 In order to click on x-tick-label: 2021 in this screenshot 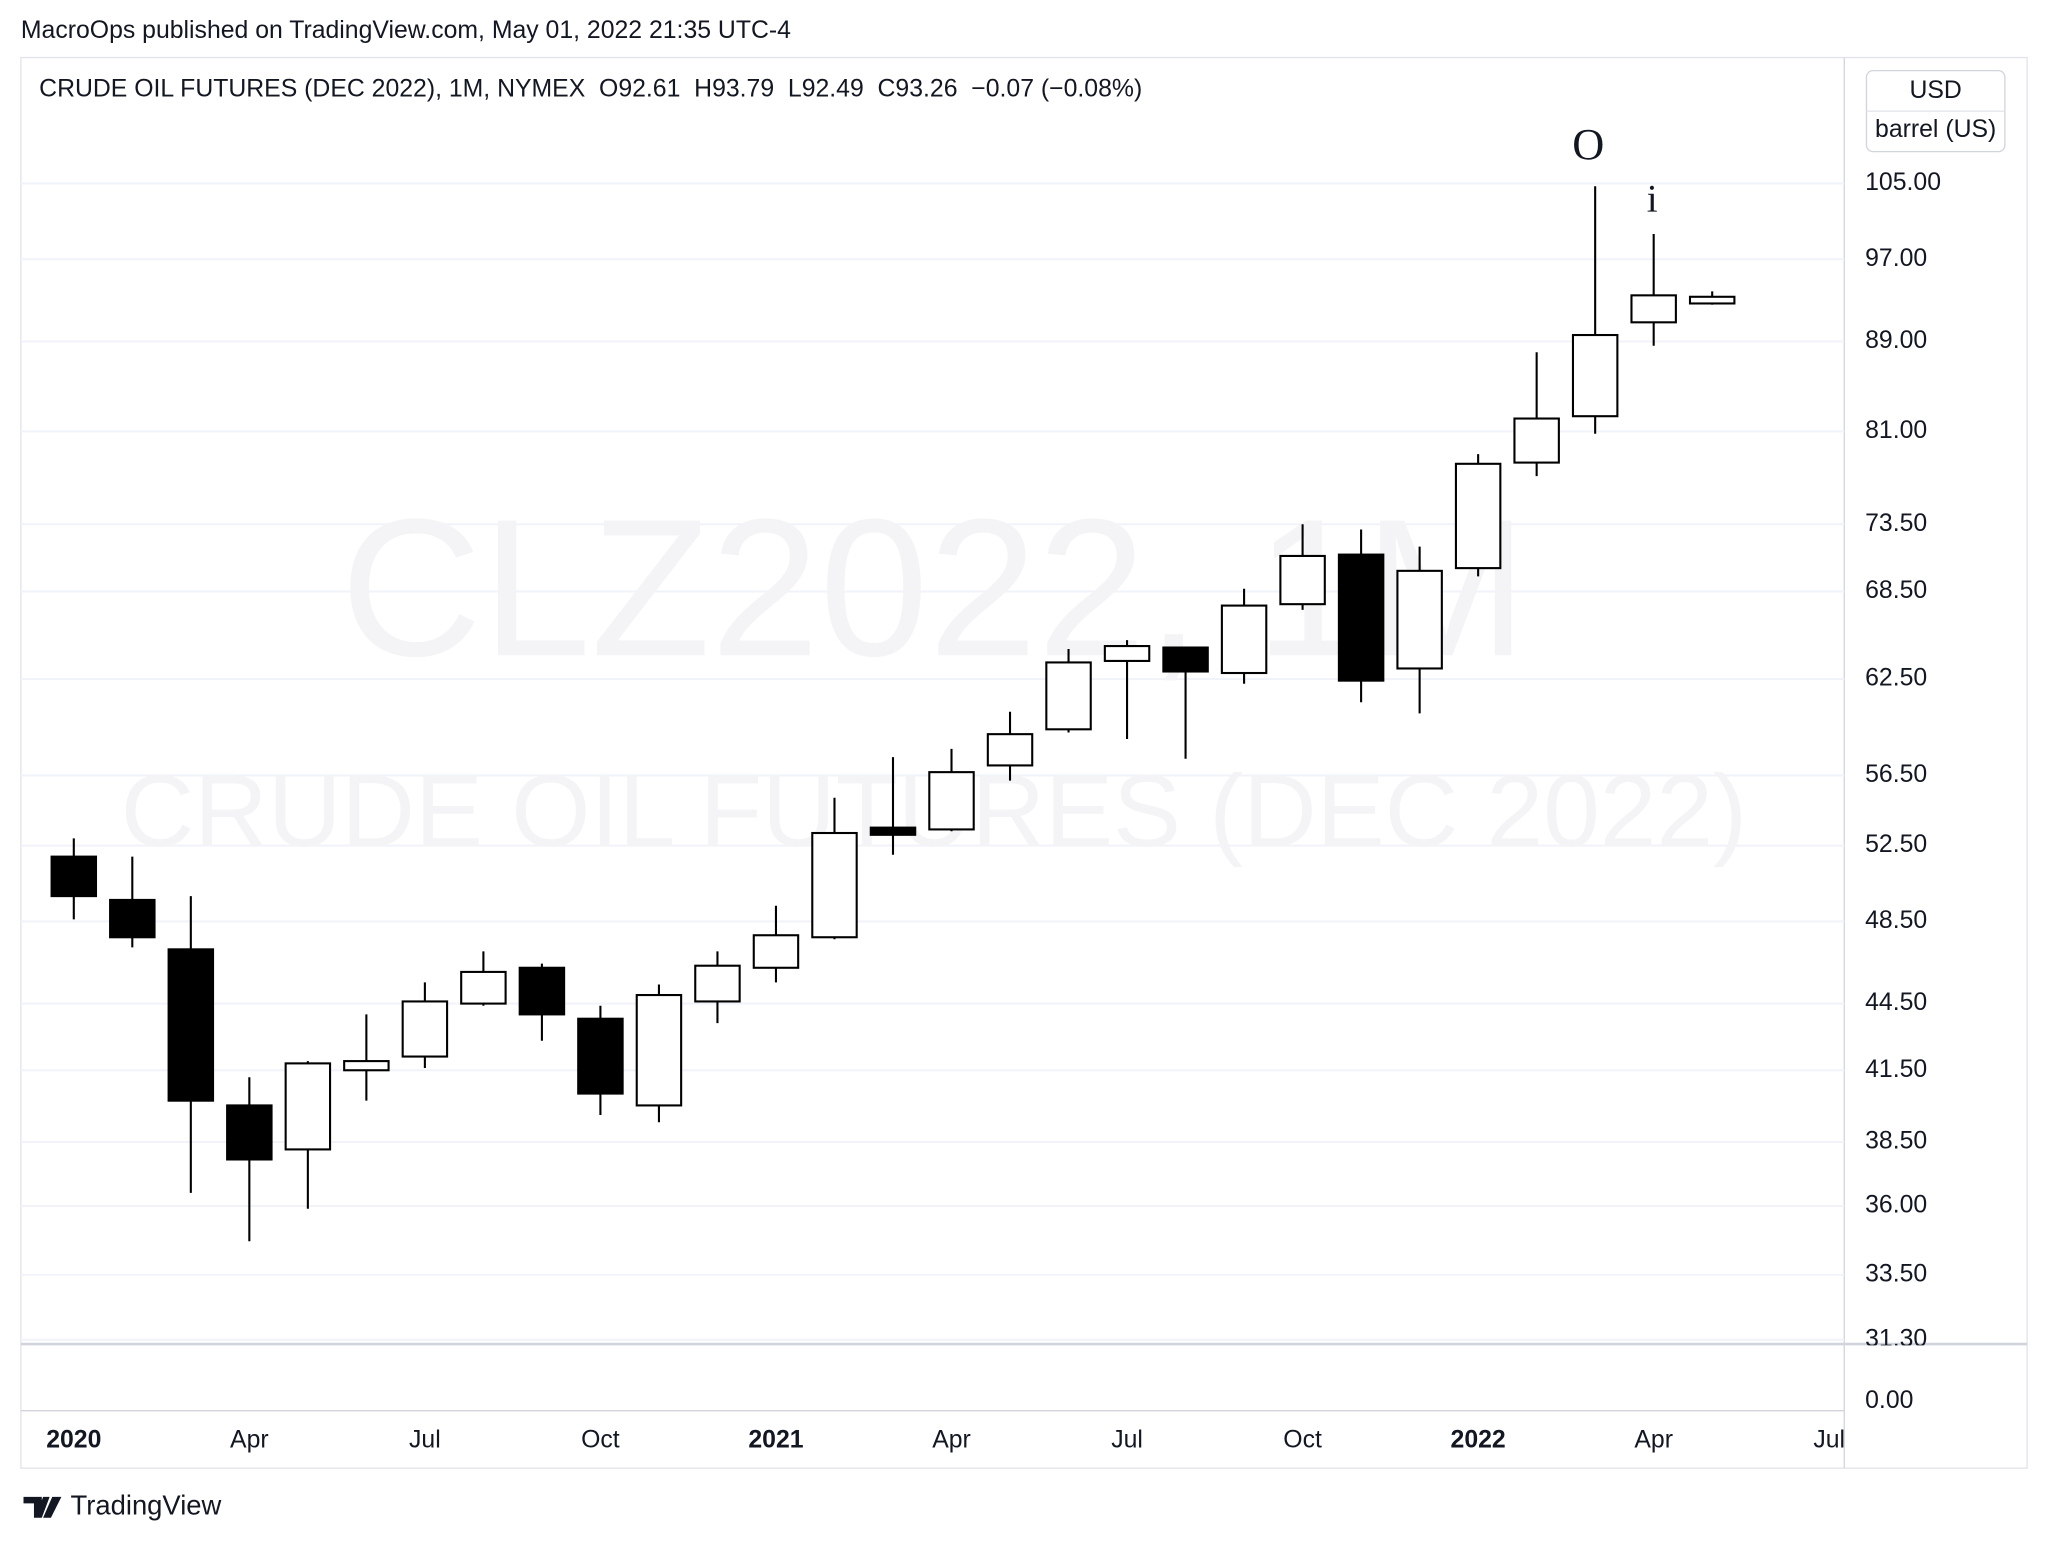, I will do `click(775, 1439)`.